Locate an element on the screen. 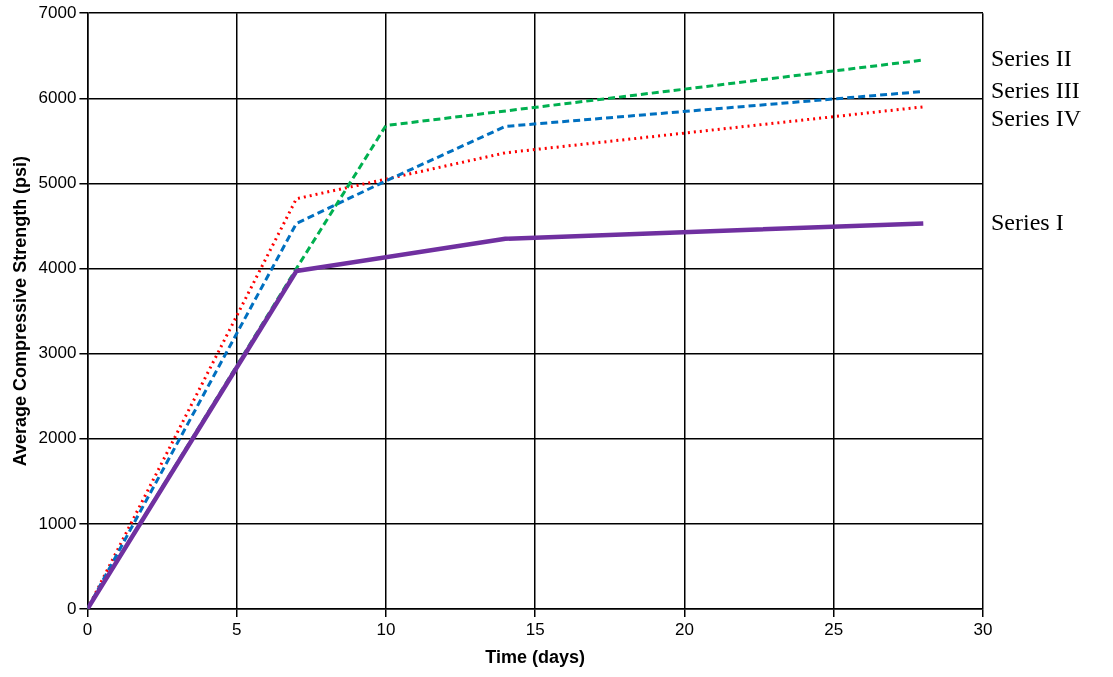 The image size is (1113, 677). y-tick-label: 1000 is located at coordinates (57, 523).